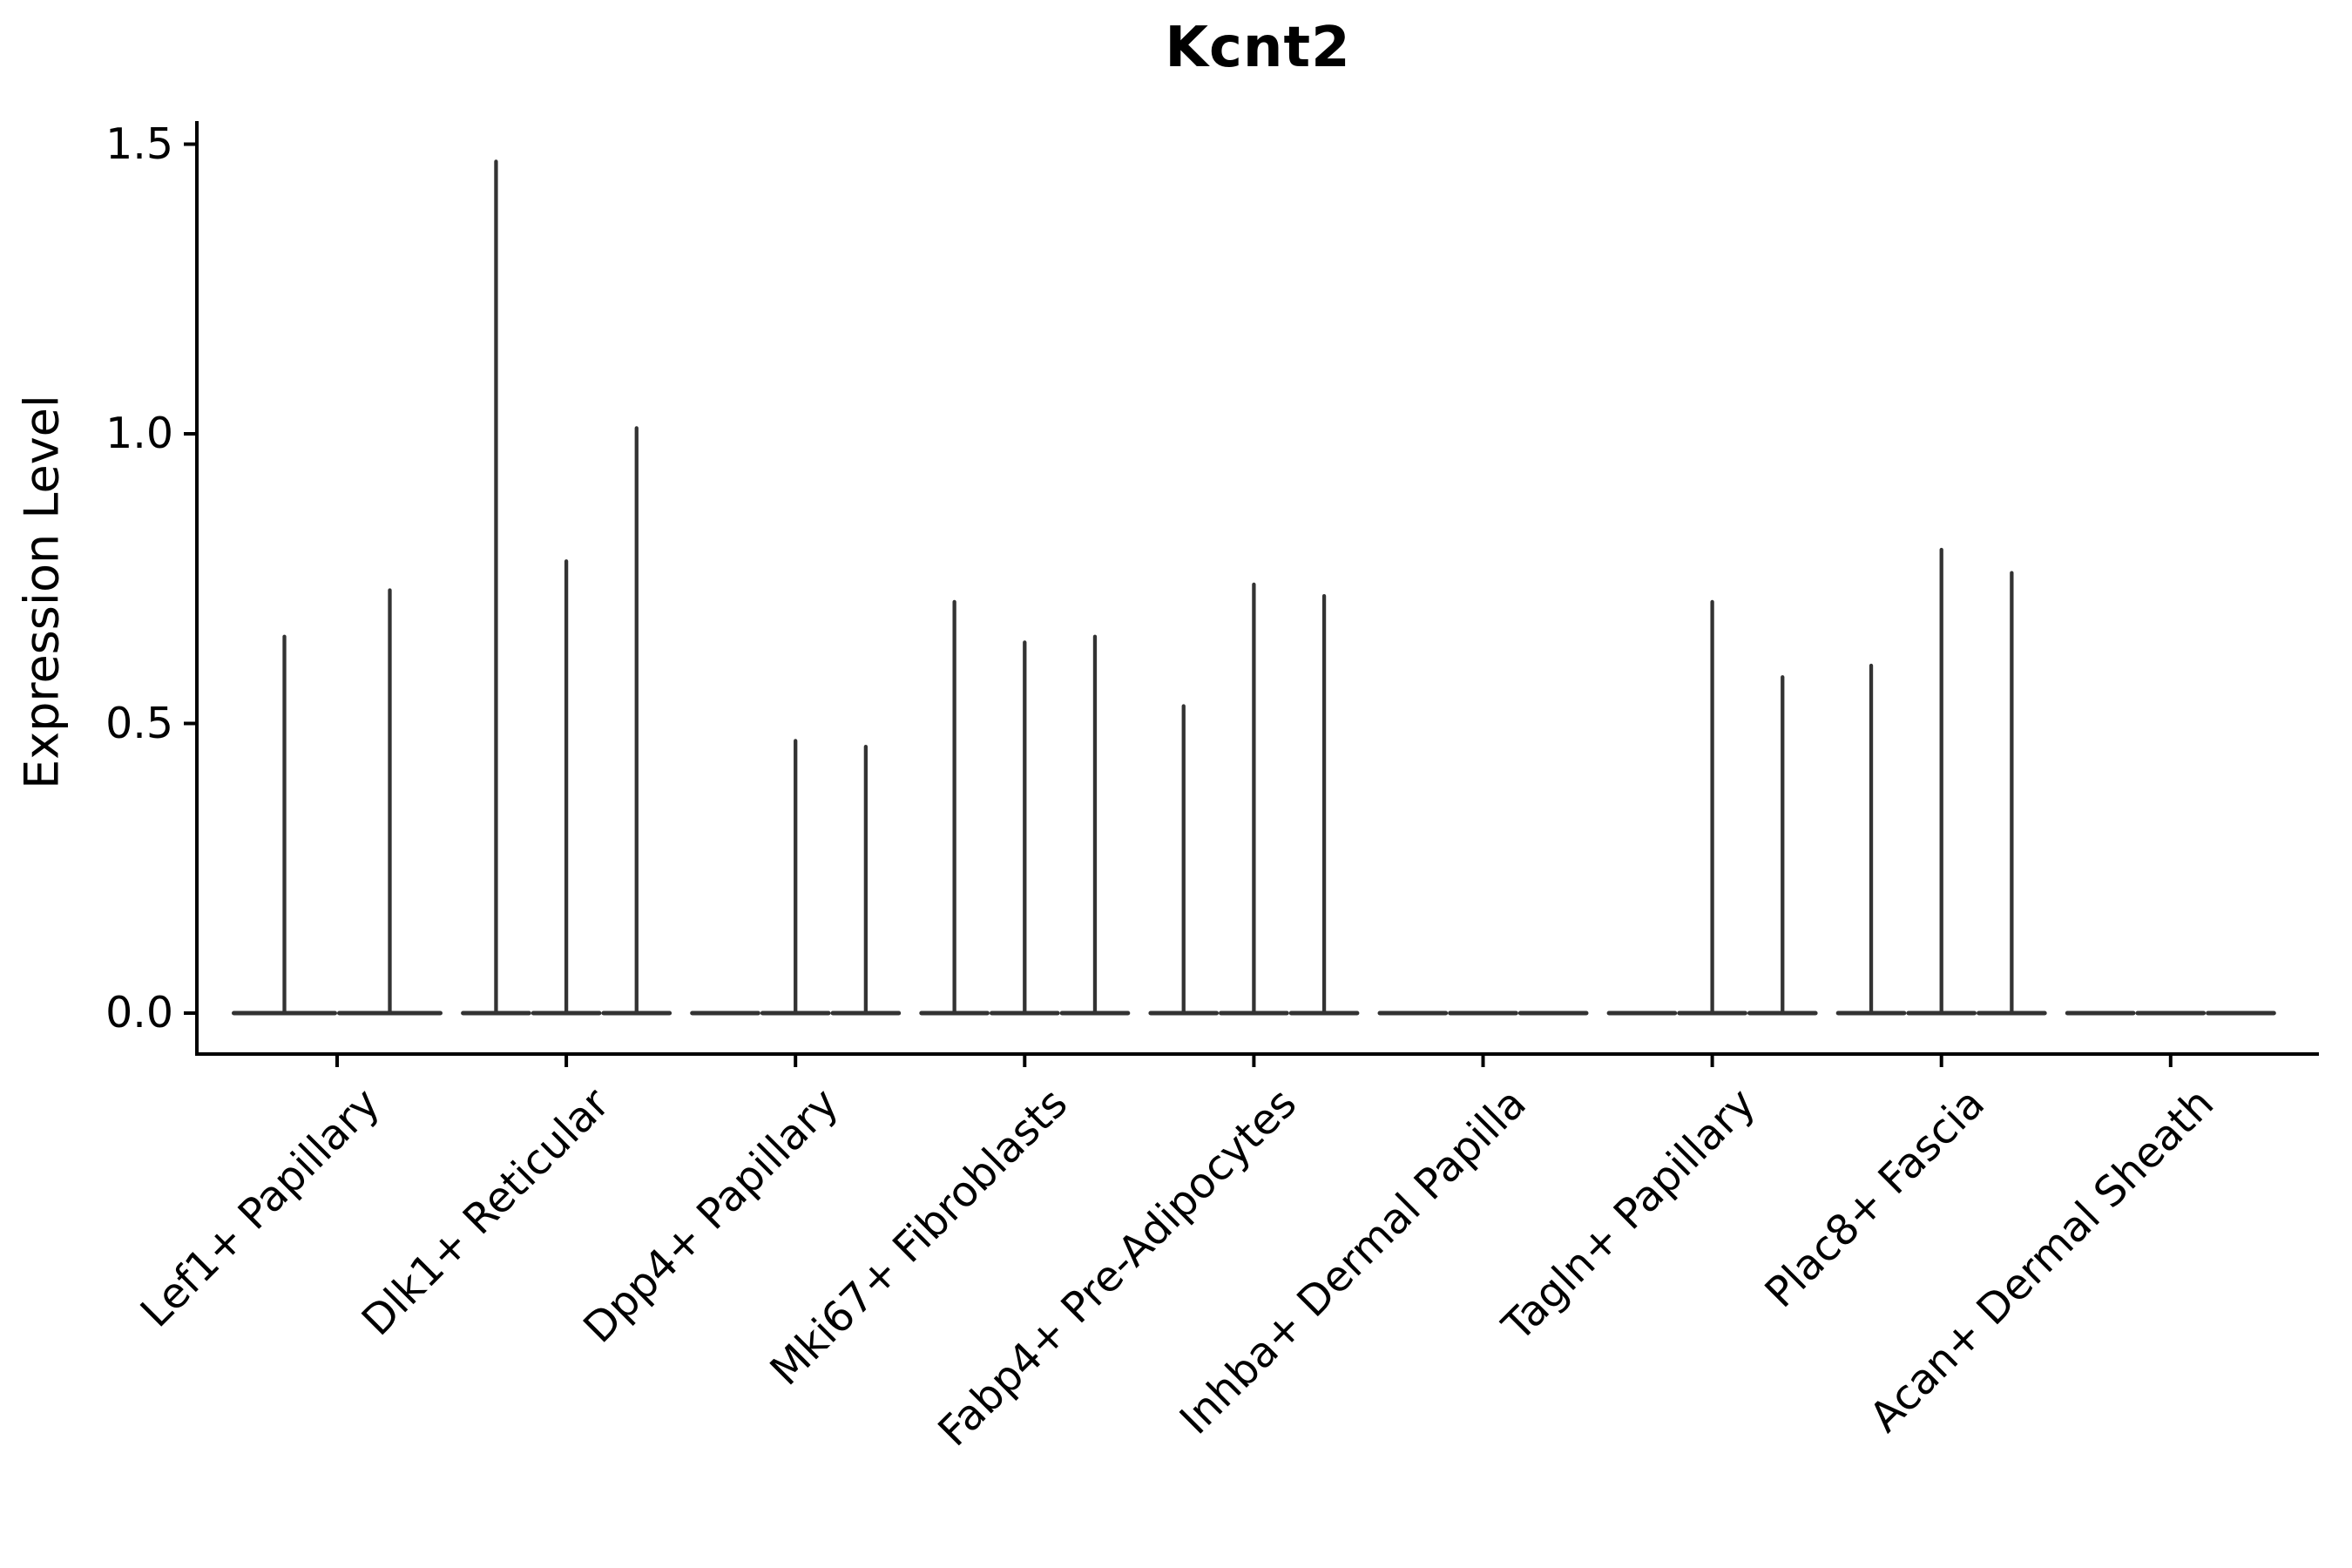  Describe the element at coordinates (139, 143) in the screenshot. I see `y-tick-label: 1.5` at that location.